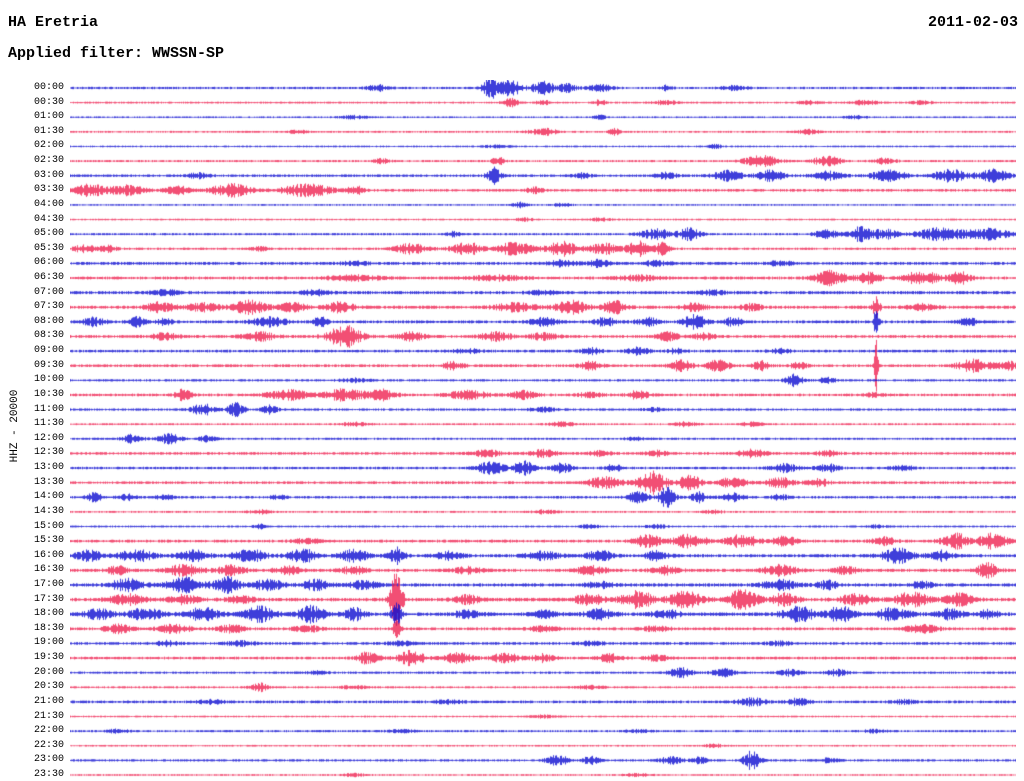  I want to click on time-label: 16:30, so click(48, 570).